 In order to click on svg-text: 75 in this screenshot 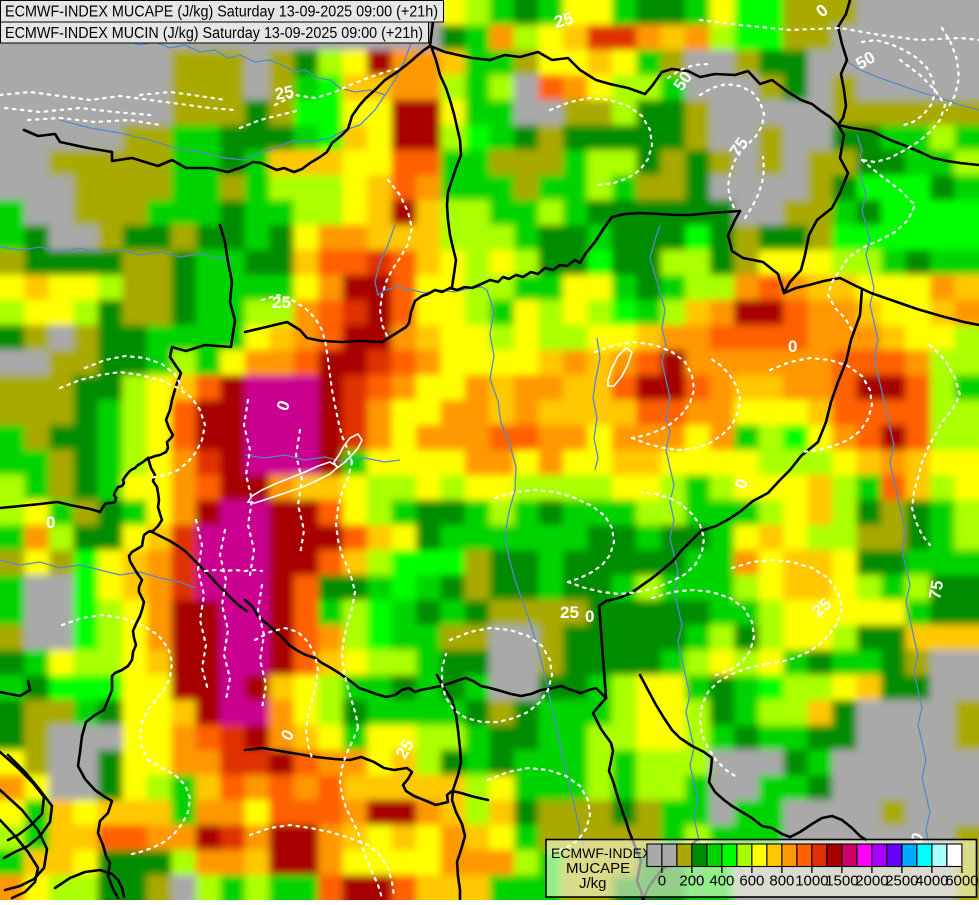, I will do `click(936, 590)`.